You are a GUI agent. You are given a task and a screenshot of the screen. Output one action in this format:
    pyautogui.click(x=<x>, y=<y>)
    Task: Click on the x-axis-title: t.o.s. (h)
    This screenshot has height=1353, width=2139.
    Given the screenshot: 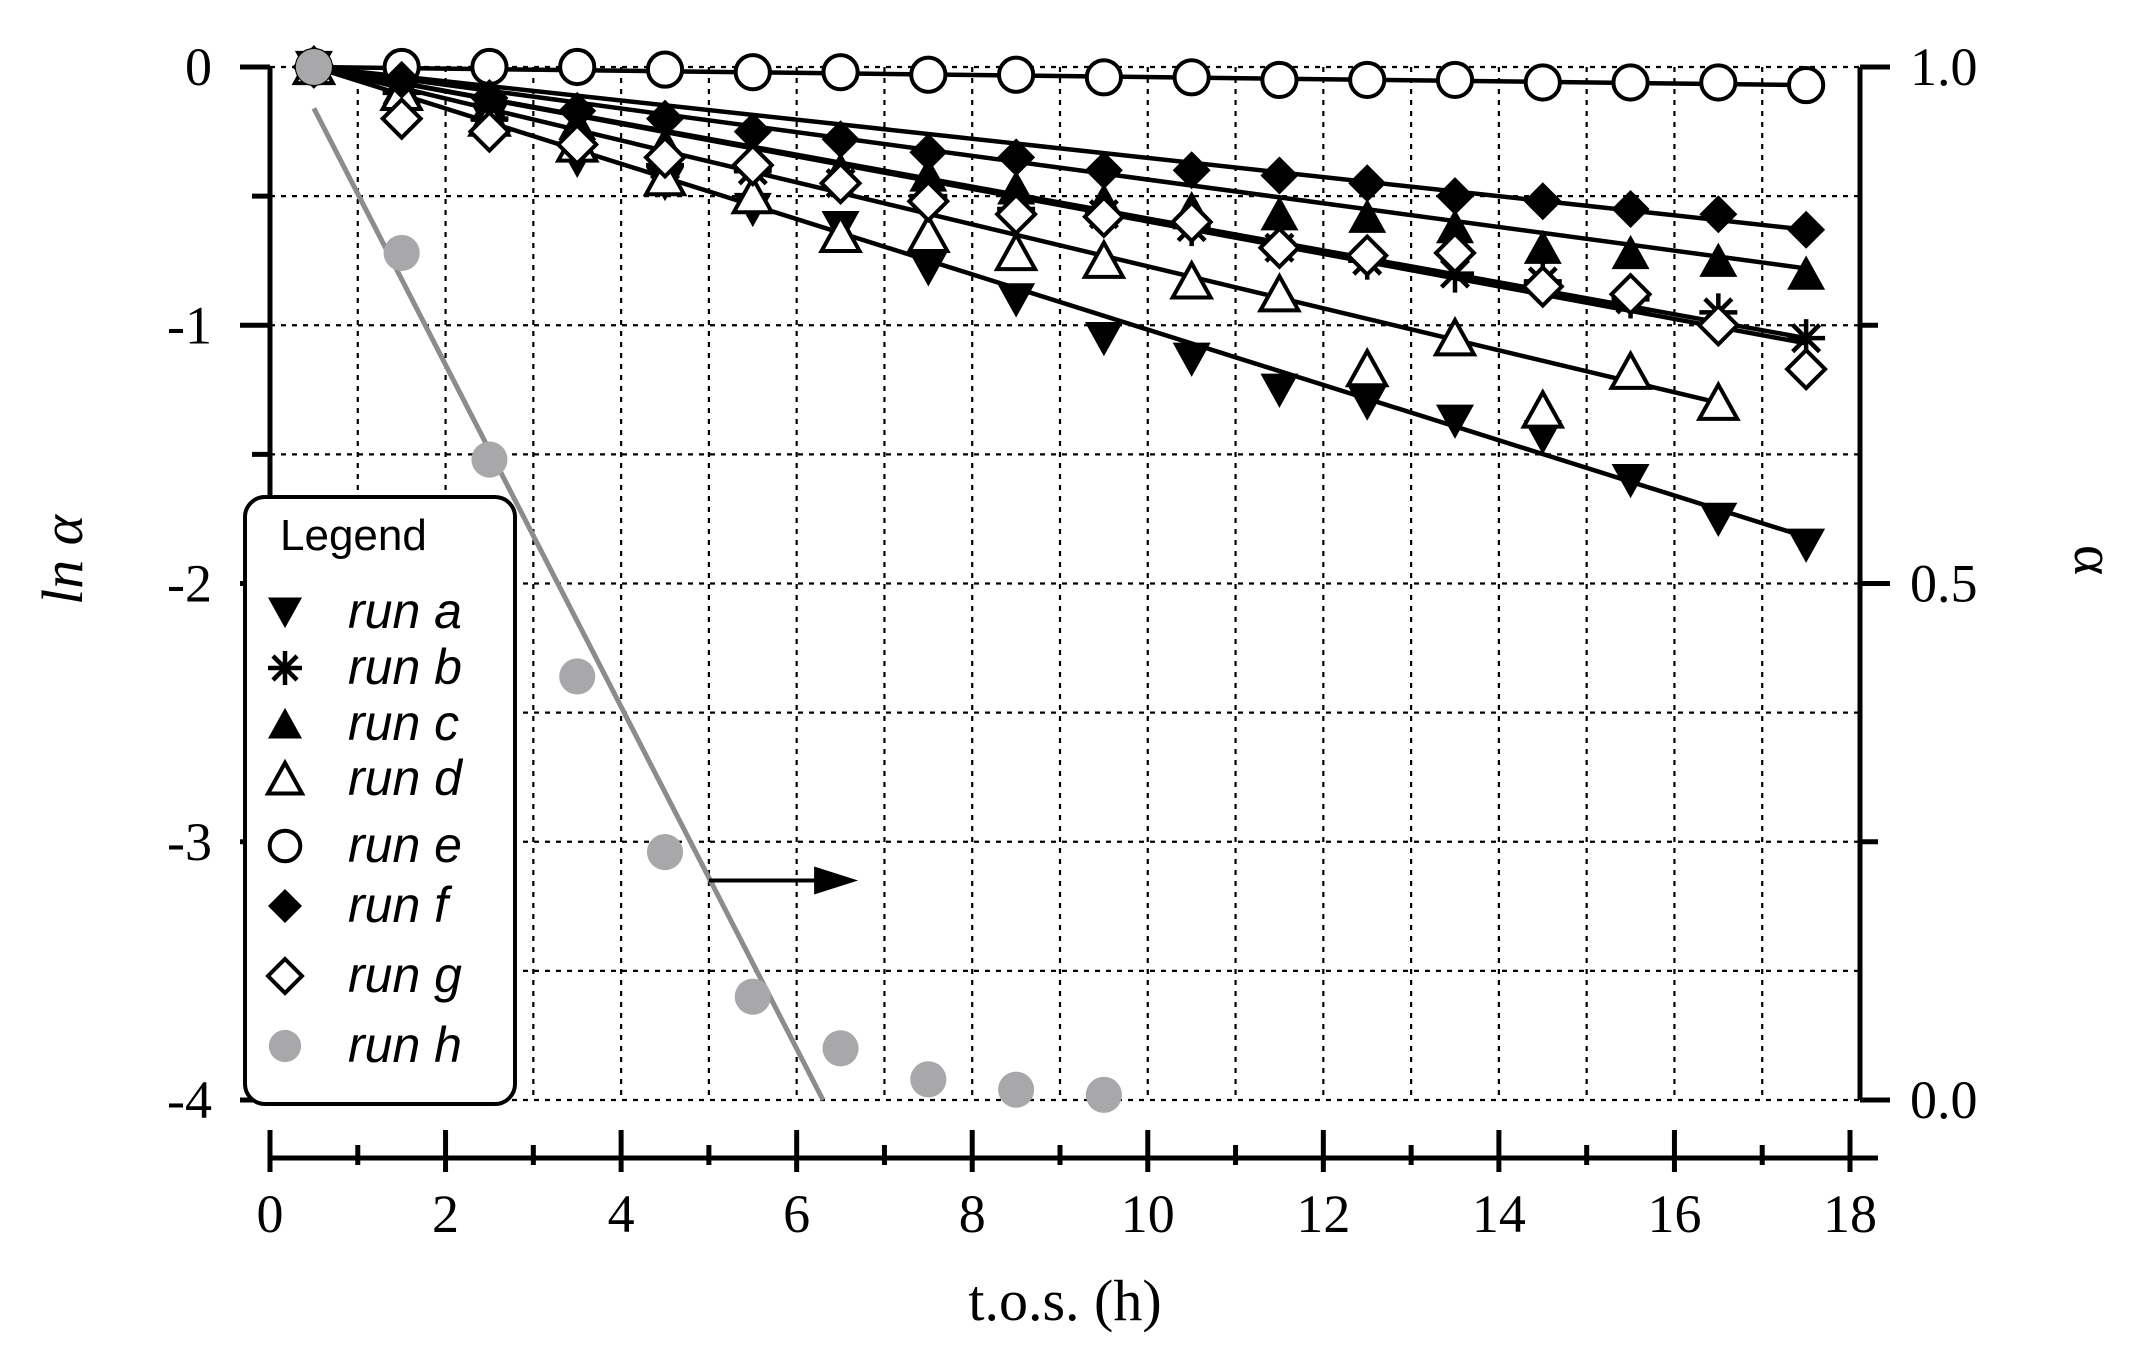 What is the action you would take?
    pyautogui.click(x=1064, y=1300)
    